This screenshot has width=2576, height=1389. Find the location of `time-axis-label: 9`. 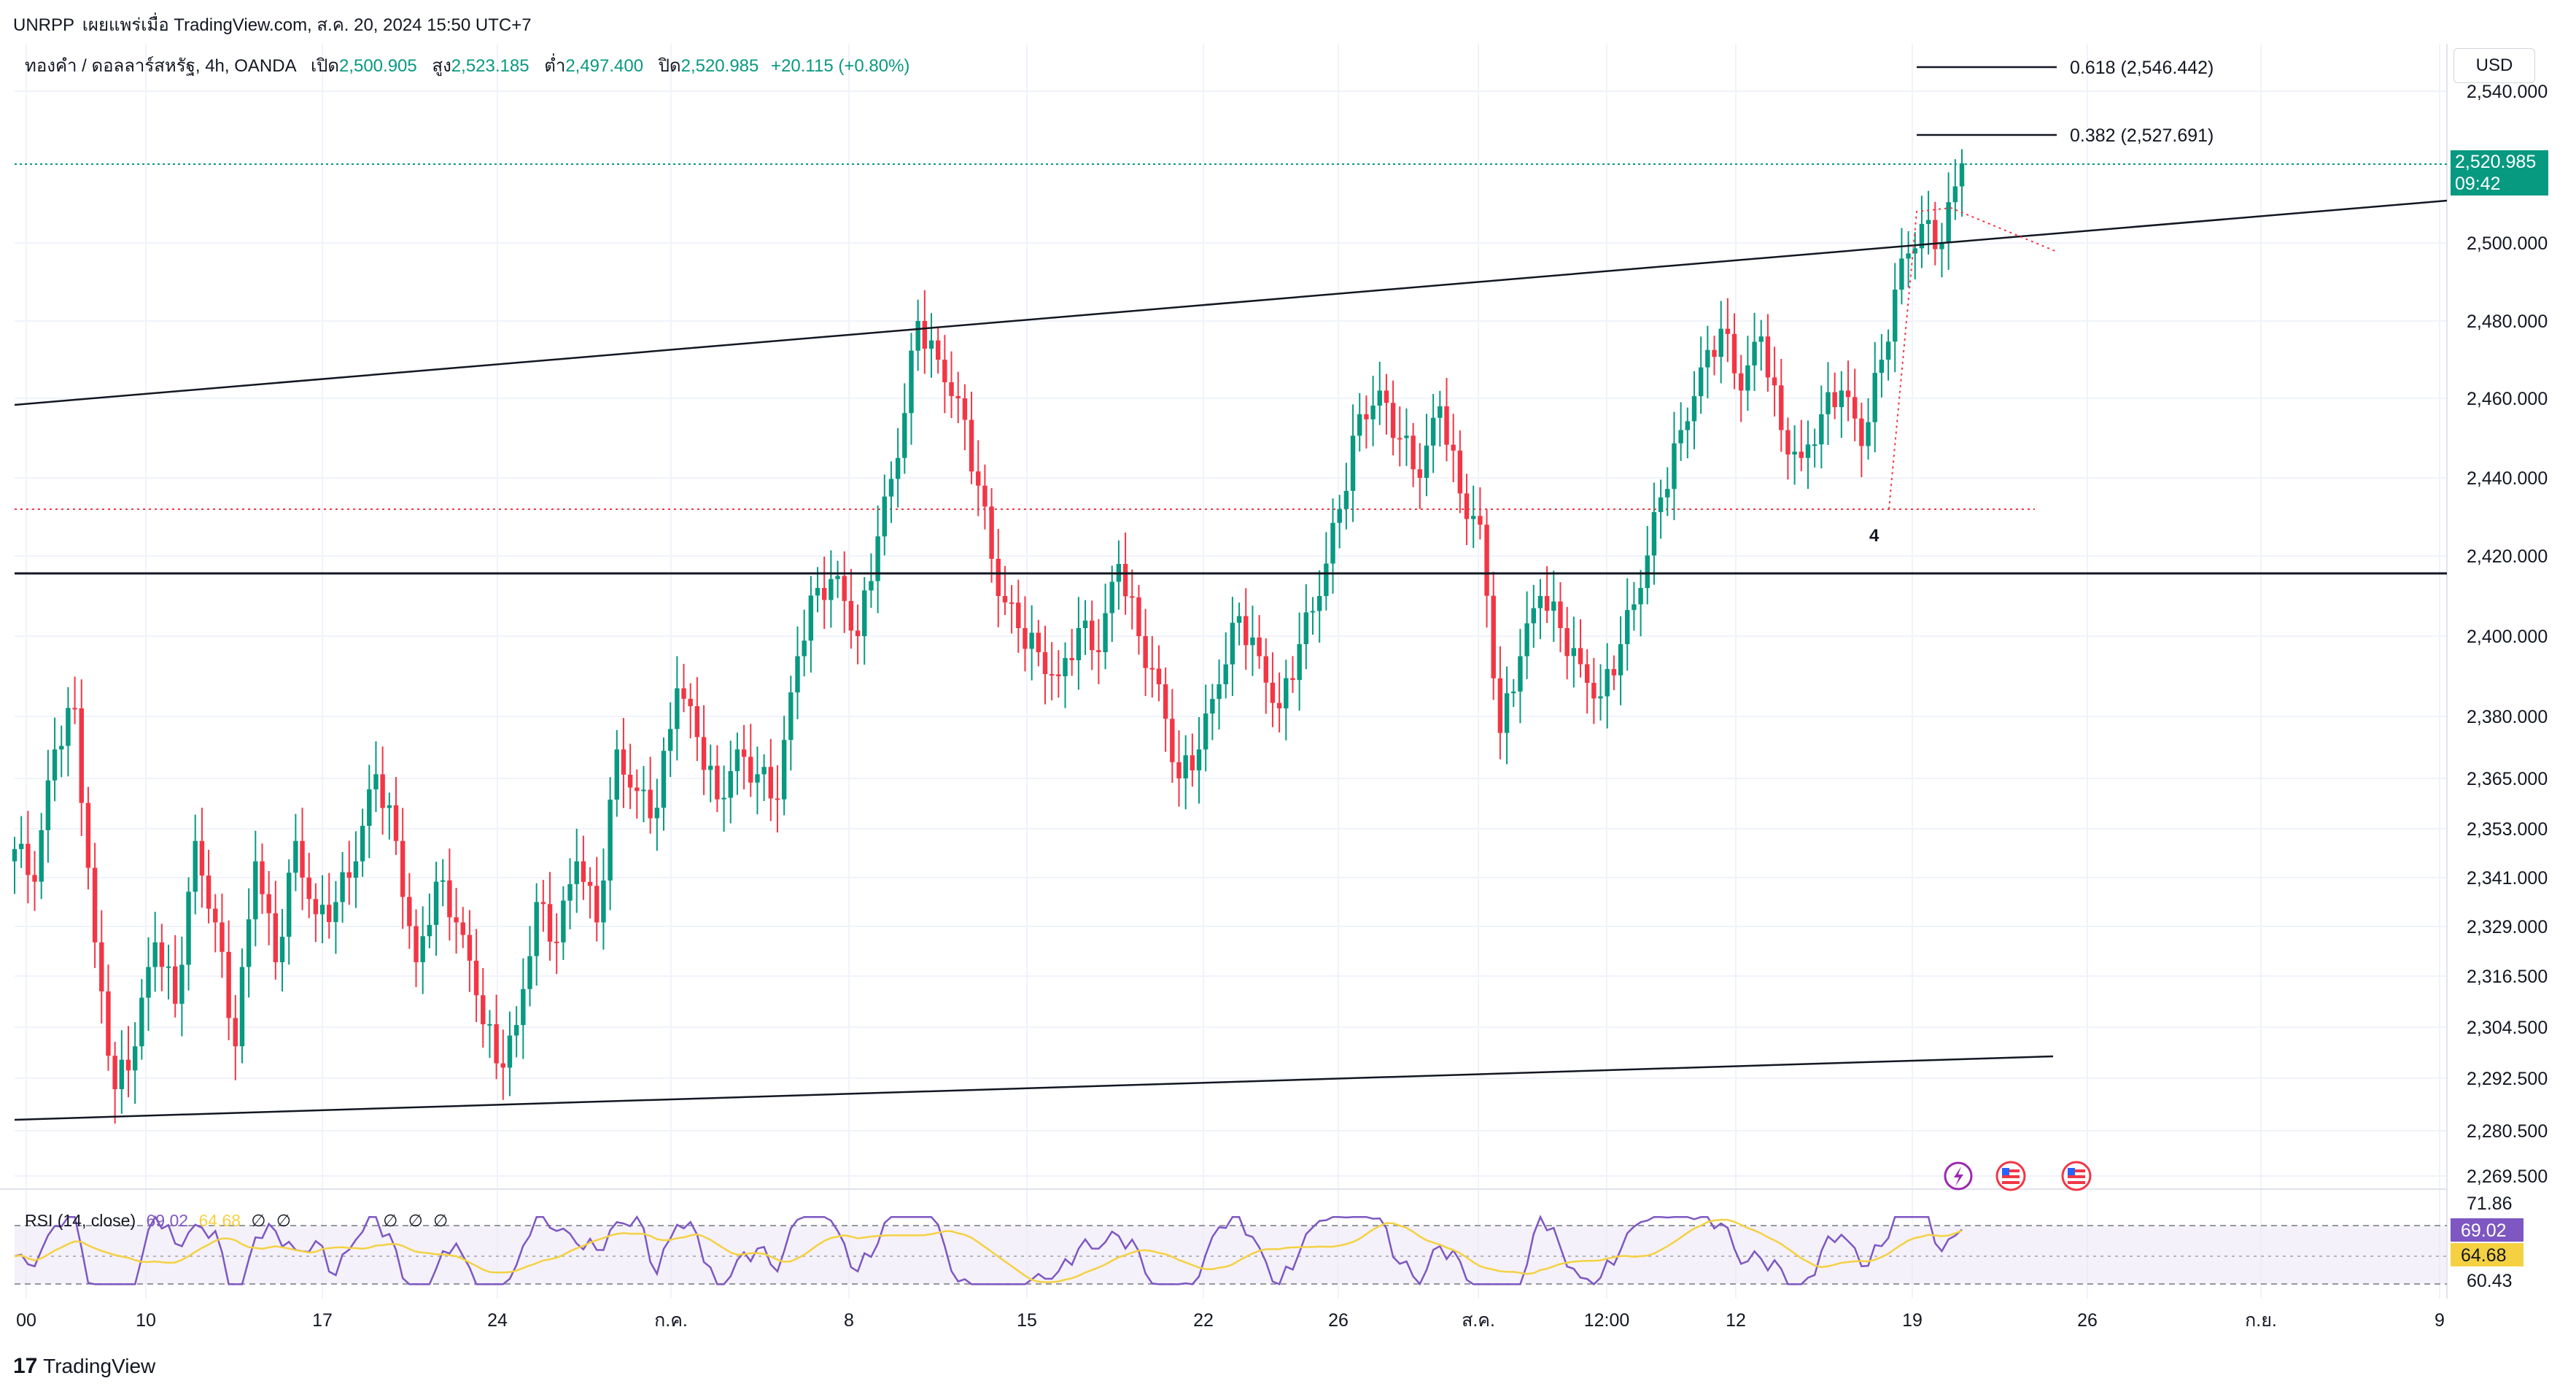

time-axis-label: 9 is located at coordinates (2440, 1320).